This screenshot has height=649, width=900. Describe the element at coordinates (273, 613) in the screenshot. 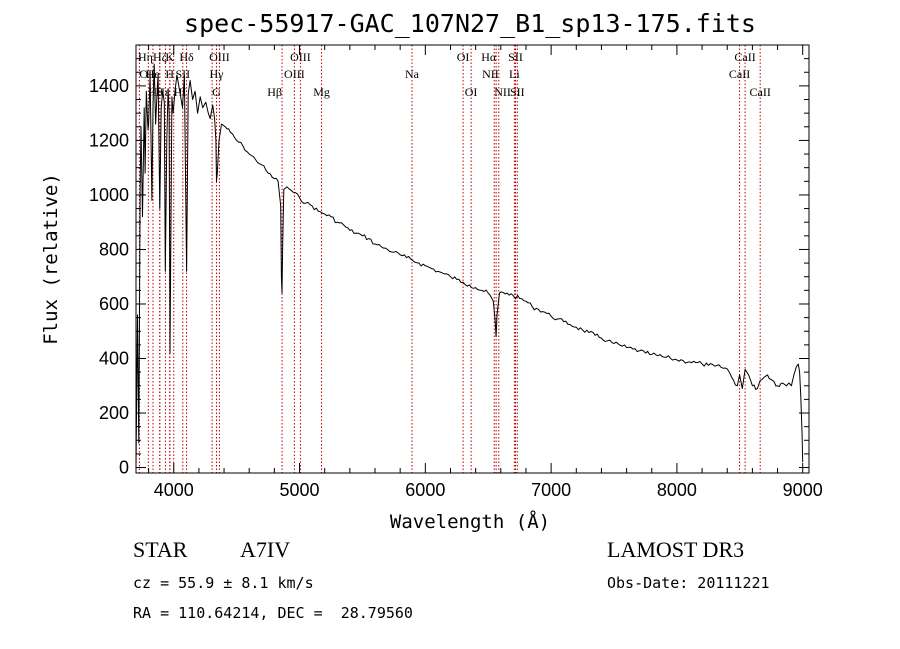

I see `coordinates: RA = 110.64214, DEC = 28.79560` at that location.